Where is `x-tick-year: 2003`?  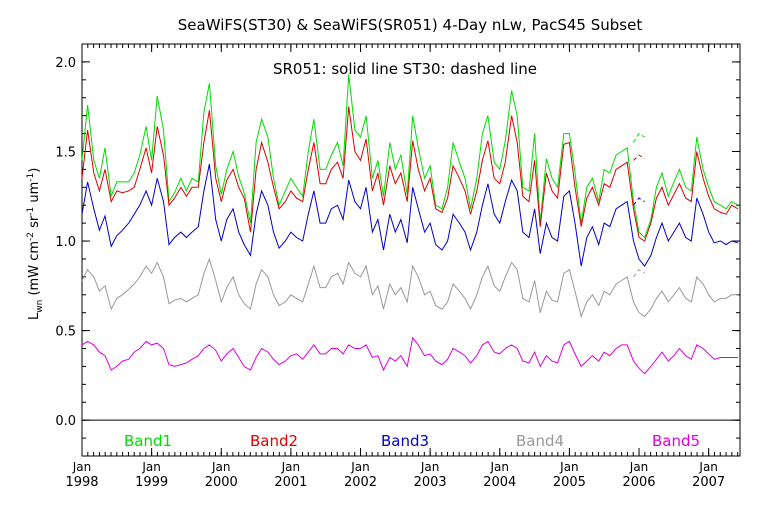 x-tick-year: 2003 is located at coordinates (430, 482).